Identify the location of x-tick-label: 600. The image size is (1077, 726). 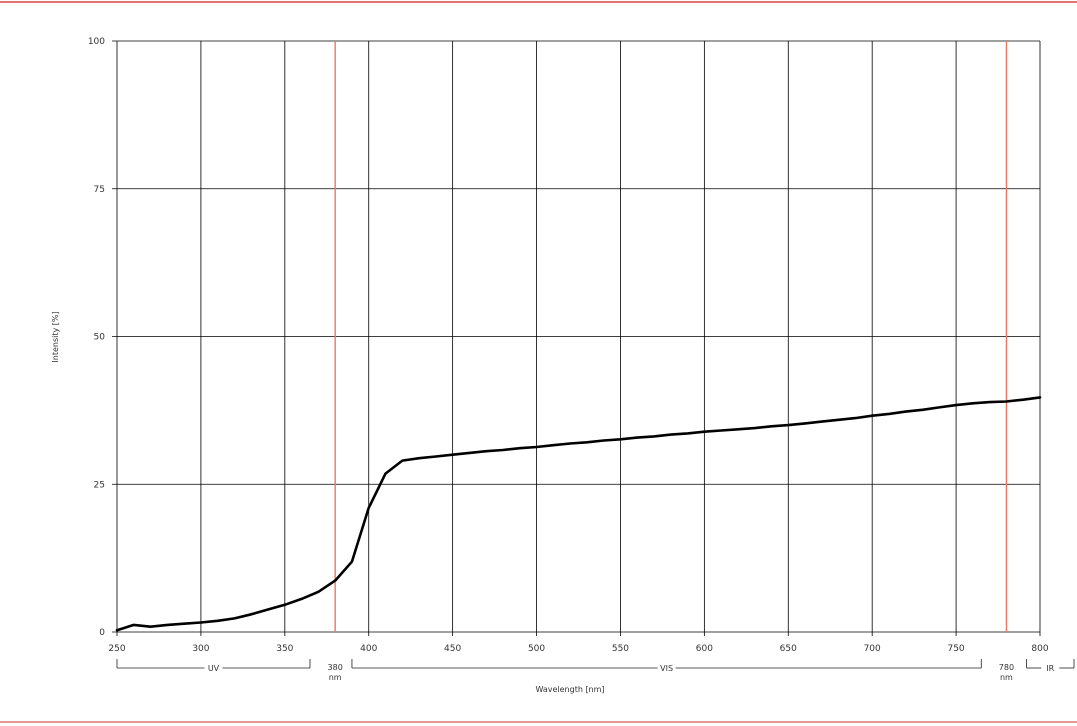
(704, 649).